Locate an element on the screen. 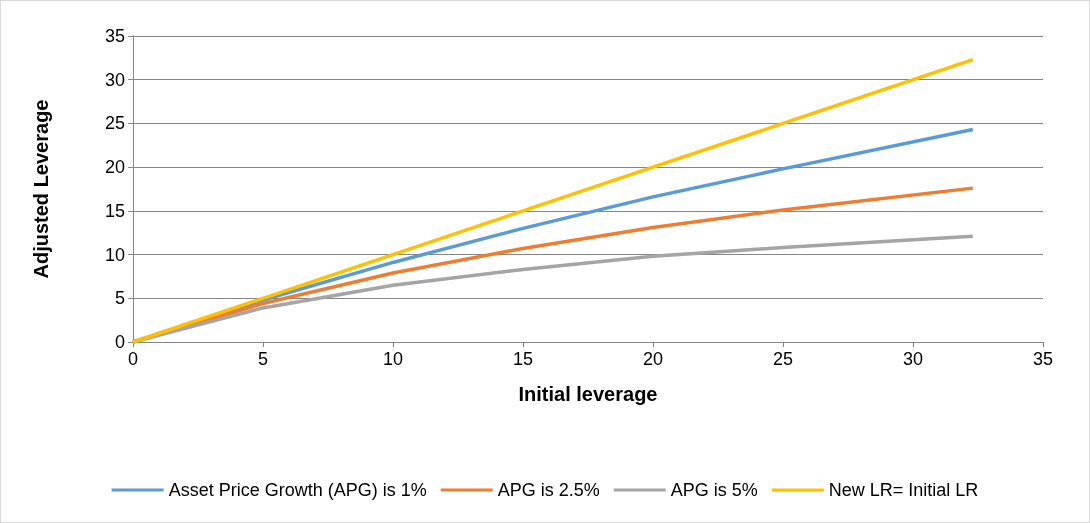 The height and width of the screenshot is (523, 1090). x-tick-label: 20 is located at coordinates (653, 359).